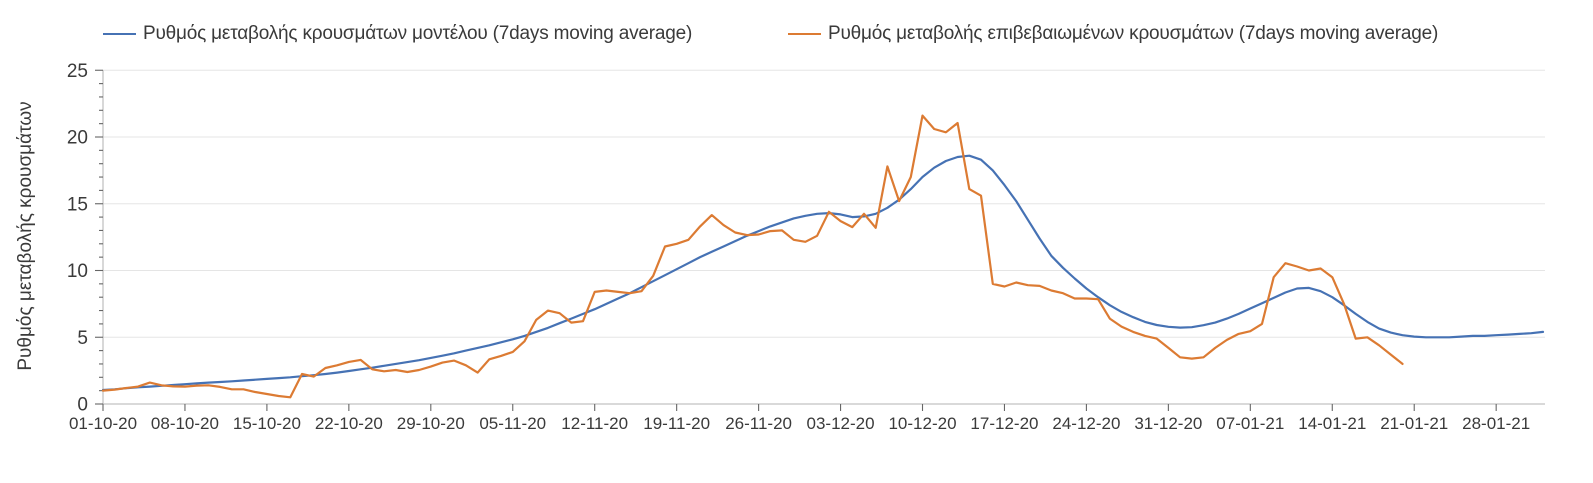 The height and width of the screenshot is (483, 1593). I want to click on svg-text: 10-12-20, so click(922, 423).